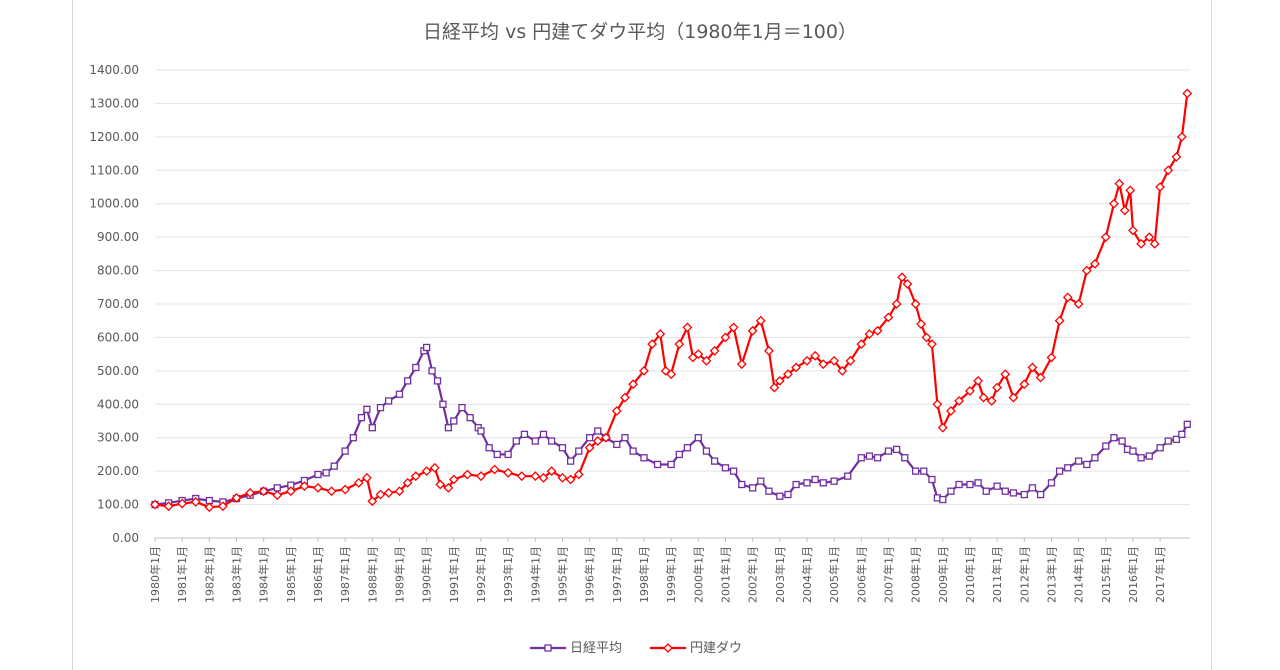 The height and width of the screenshot is (670, 1280). I want to click on x-tick-label: 1990年1月, so click(427, 574).